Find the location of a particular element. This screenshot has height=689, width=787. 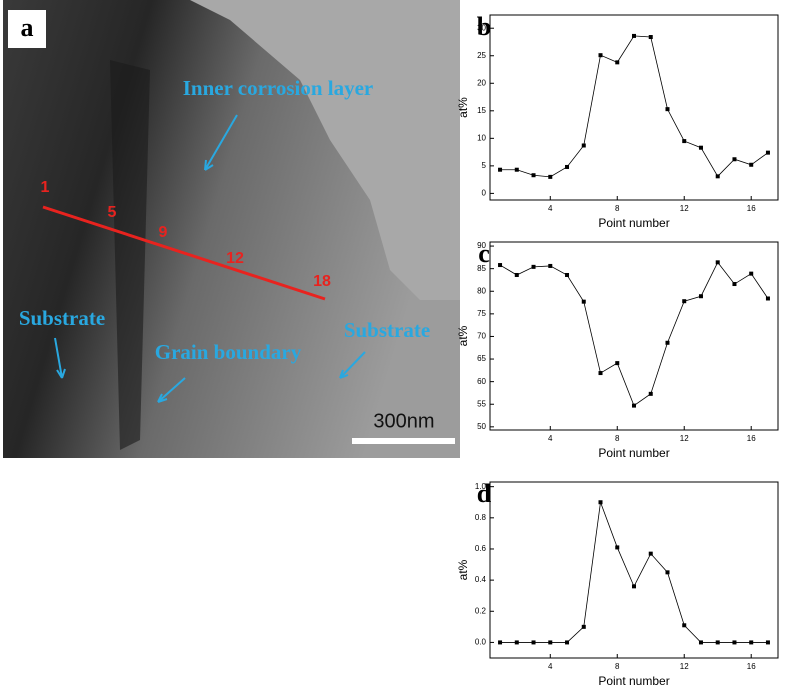

y-tick-label: 0.8 is located at coordinates (481, 517).